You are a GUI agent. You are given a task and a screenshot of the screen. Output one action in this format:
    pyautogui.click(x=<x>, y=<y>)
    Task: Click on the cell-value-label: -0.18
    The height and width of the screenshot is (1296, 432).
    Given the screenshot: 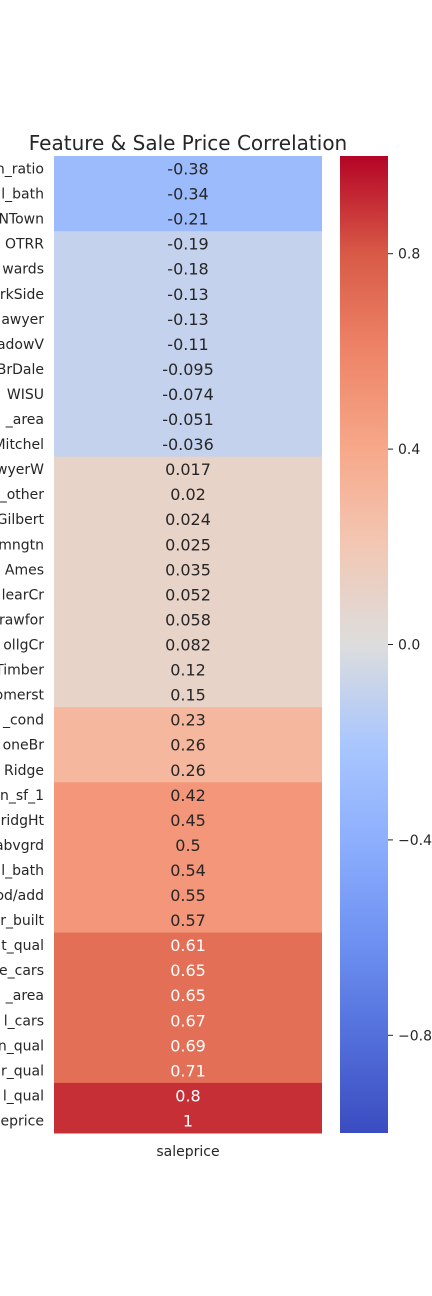 What is the action you would take?
    pyautogui.click(x=187, y=269)
    